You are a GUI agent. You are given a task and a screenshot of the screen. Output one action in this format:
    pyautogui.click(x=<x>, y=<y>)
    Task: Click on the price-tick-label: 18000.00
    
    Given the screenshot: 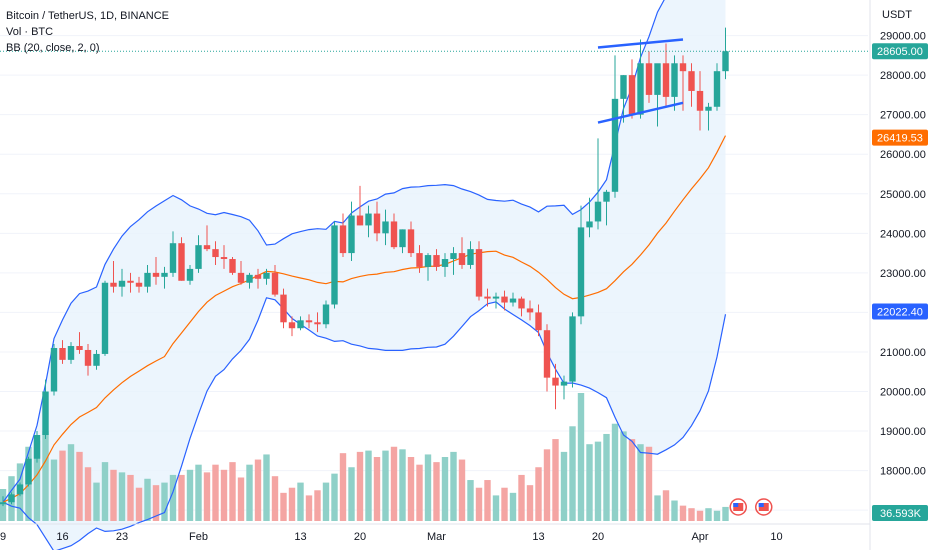 What is the action you would take?
    pyautogui.click(x=903, y=472)
    